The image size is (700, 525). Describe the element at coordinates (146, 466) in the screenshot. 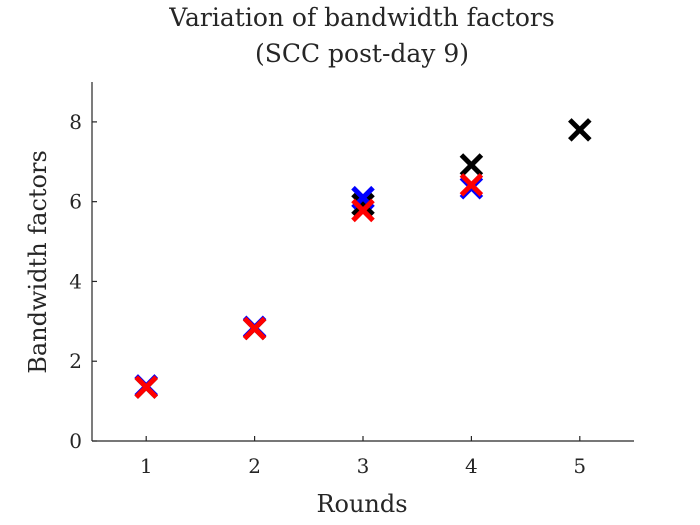

I see `x-tick-label: 1` at that location.